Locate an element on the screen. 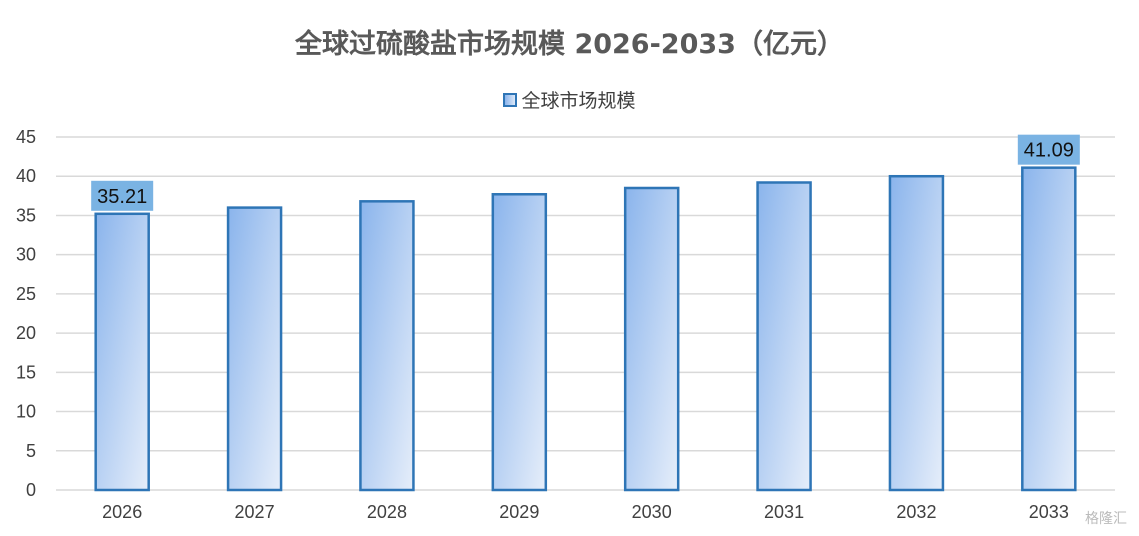 This screenshot has height=536, width=1139. y-tick-label: 5 is located at coordinates (31, 451).